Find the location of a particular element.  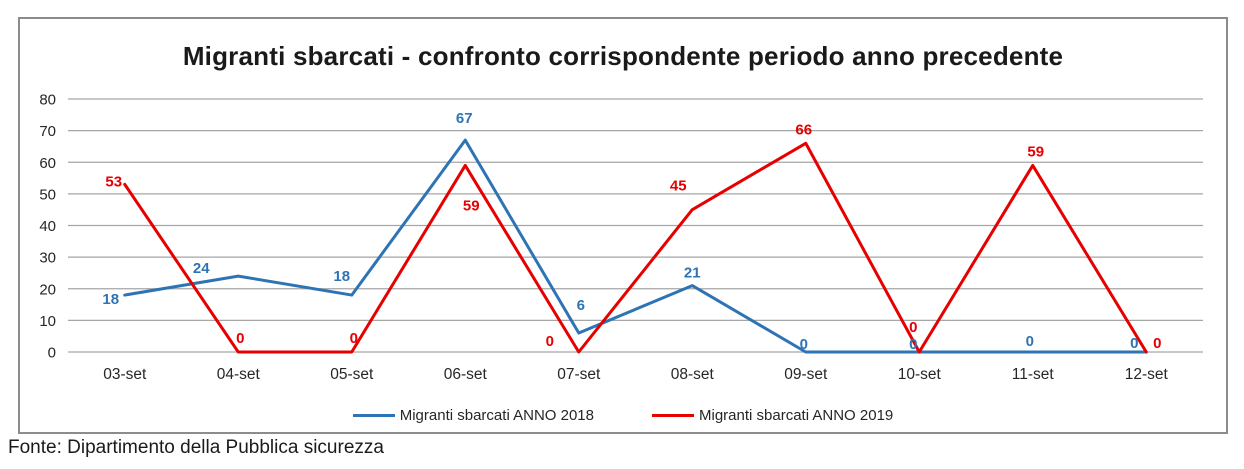

legend-label-anno-2019: Migranti sbarcati ANNO 2019 is located at coordinates (796, 415).